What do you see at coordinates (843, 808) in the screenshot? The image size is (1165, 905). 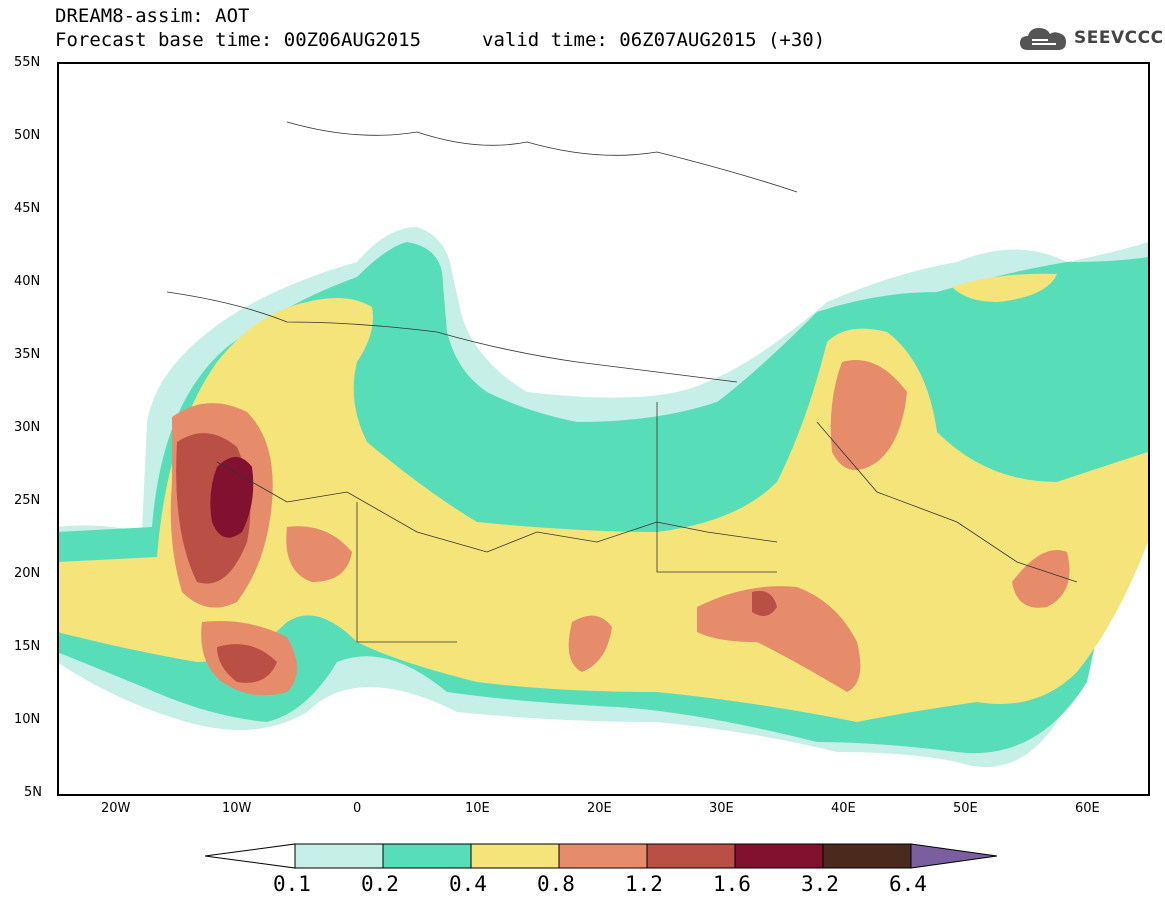 I see `lon-label: 40E` at bounding box center [843, 808].